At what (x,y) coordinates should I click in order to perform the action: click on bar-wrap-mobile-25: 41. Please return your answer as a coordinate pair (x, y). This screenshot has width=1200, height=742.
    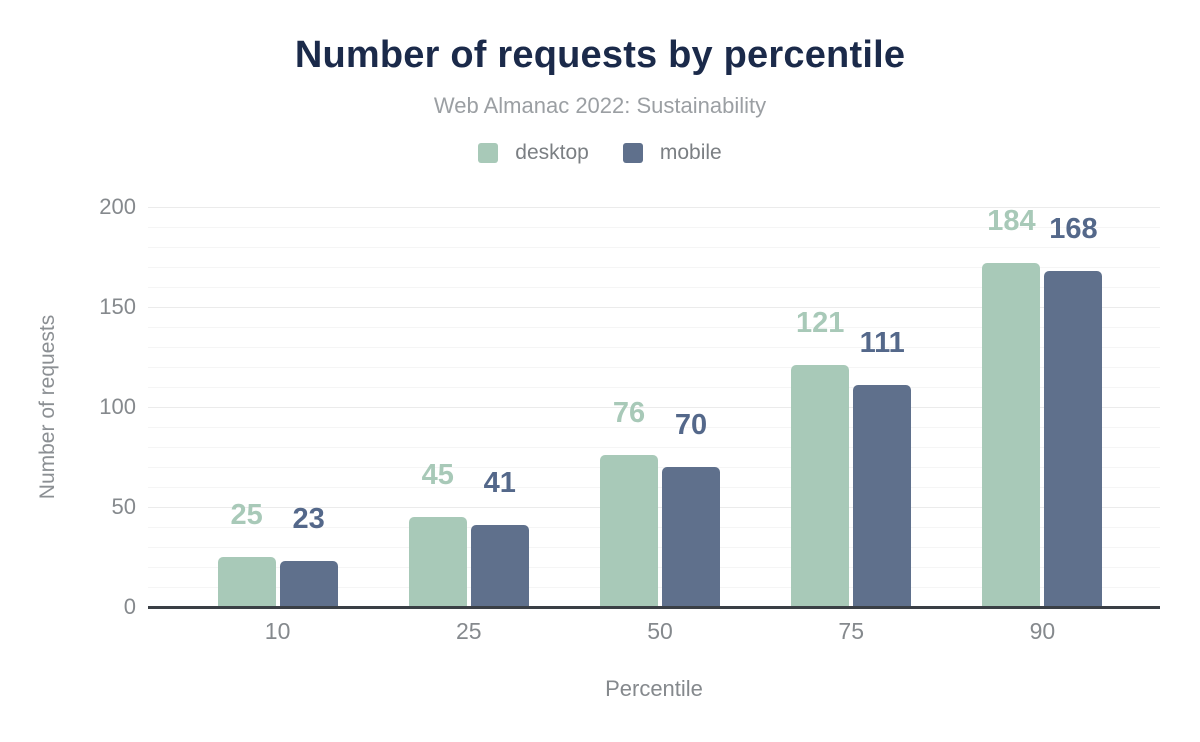
    Looking at the image, I should click on (499, 407).